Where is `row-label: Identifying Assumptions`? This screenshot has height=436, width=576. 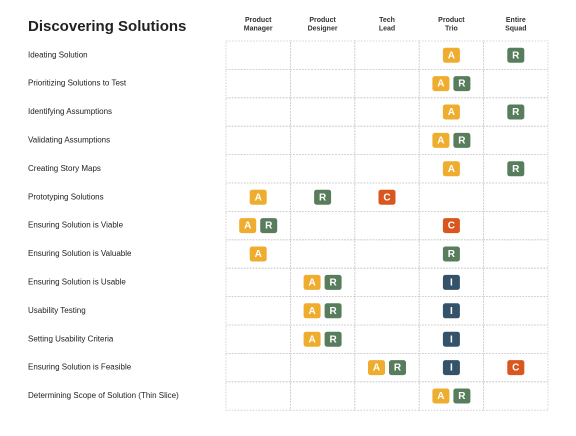 row-label: Identifying Assumptions is located at coordinates (70, 111).